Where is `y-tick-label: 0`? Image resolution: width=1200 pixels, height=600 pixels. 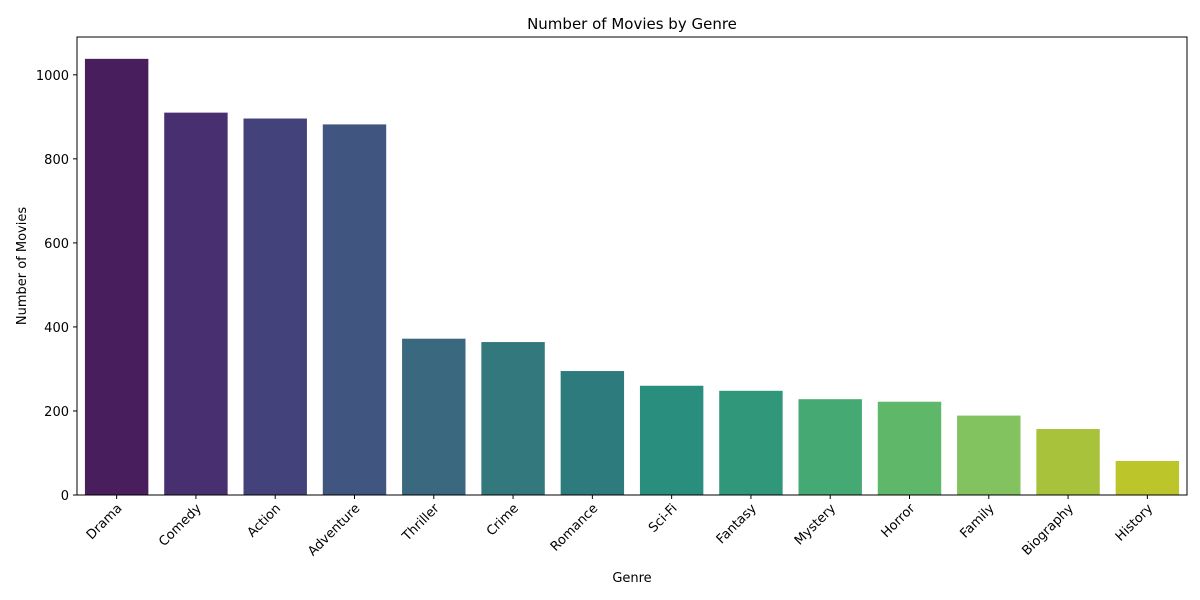
y-tick-label: 0 is located at coordinates (65, 496).